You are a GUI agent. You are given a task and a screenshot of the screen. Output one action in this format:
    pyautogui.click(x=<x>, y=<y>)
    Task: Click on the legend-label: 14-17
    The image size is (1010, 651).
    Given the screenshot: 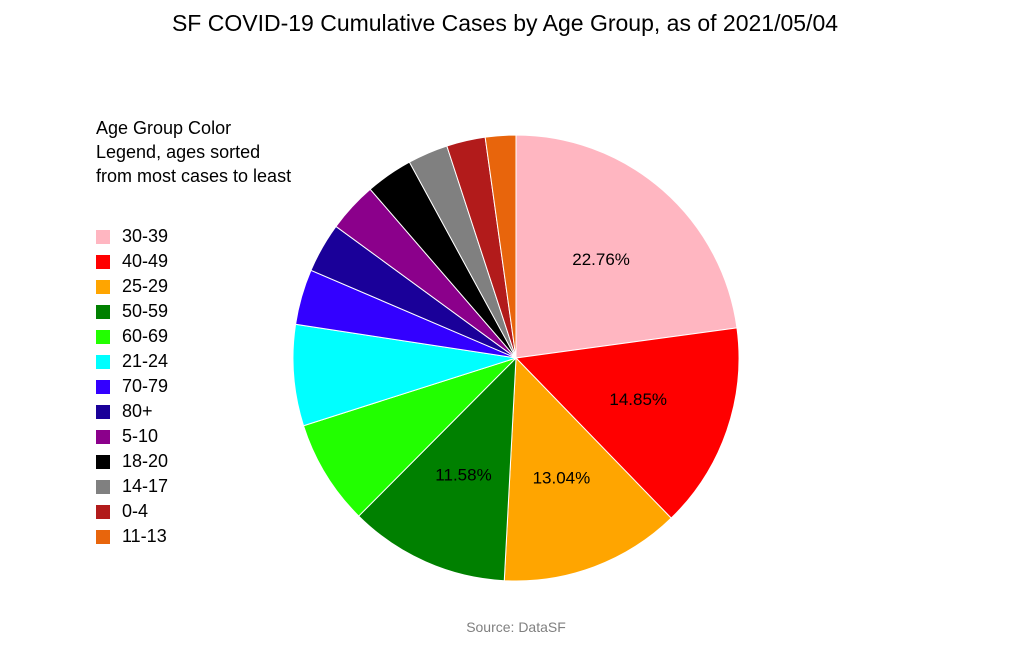 What is the action you would take?
    pyautogui.click(x=145, y=486)
    